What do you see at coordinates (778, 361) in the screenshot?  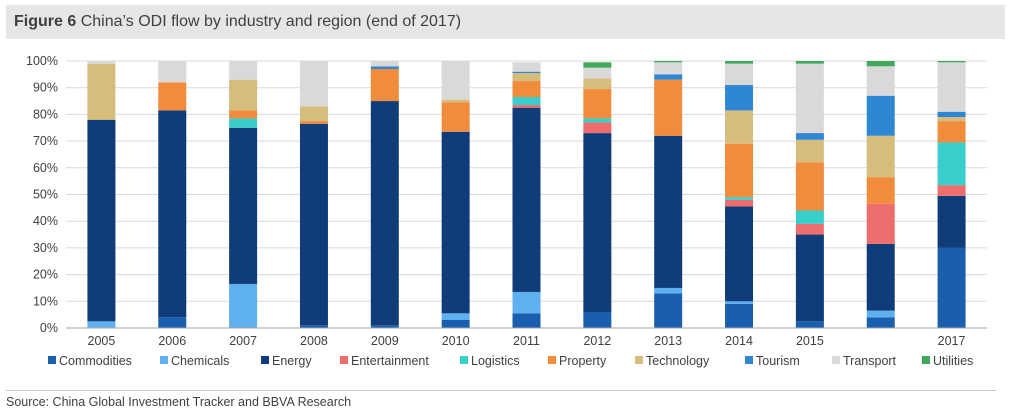 I see `legend-label-tourism: Tourism` at bounding box center [778, 361].